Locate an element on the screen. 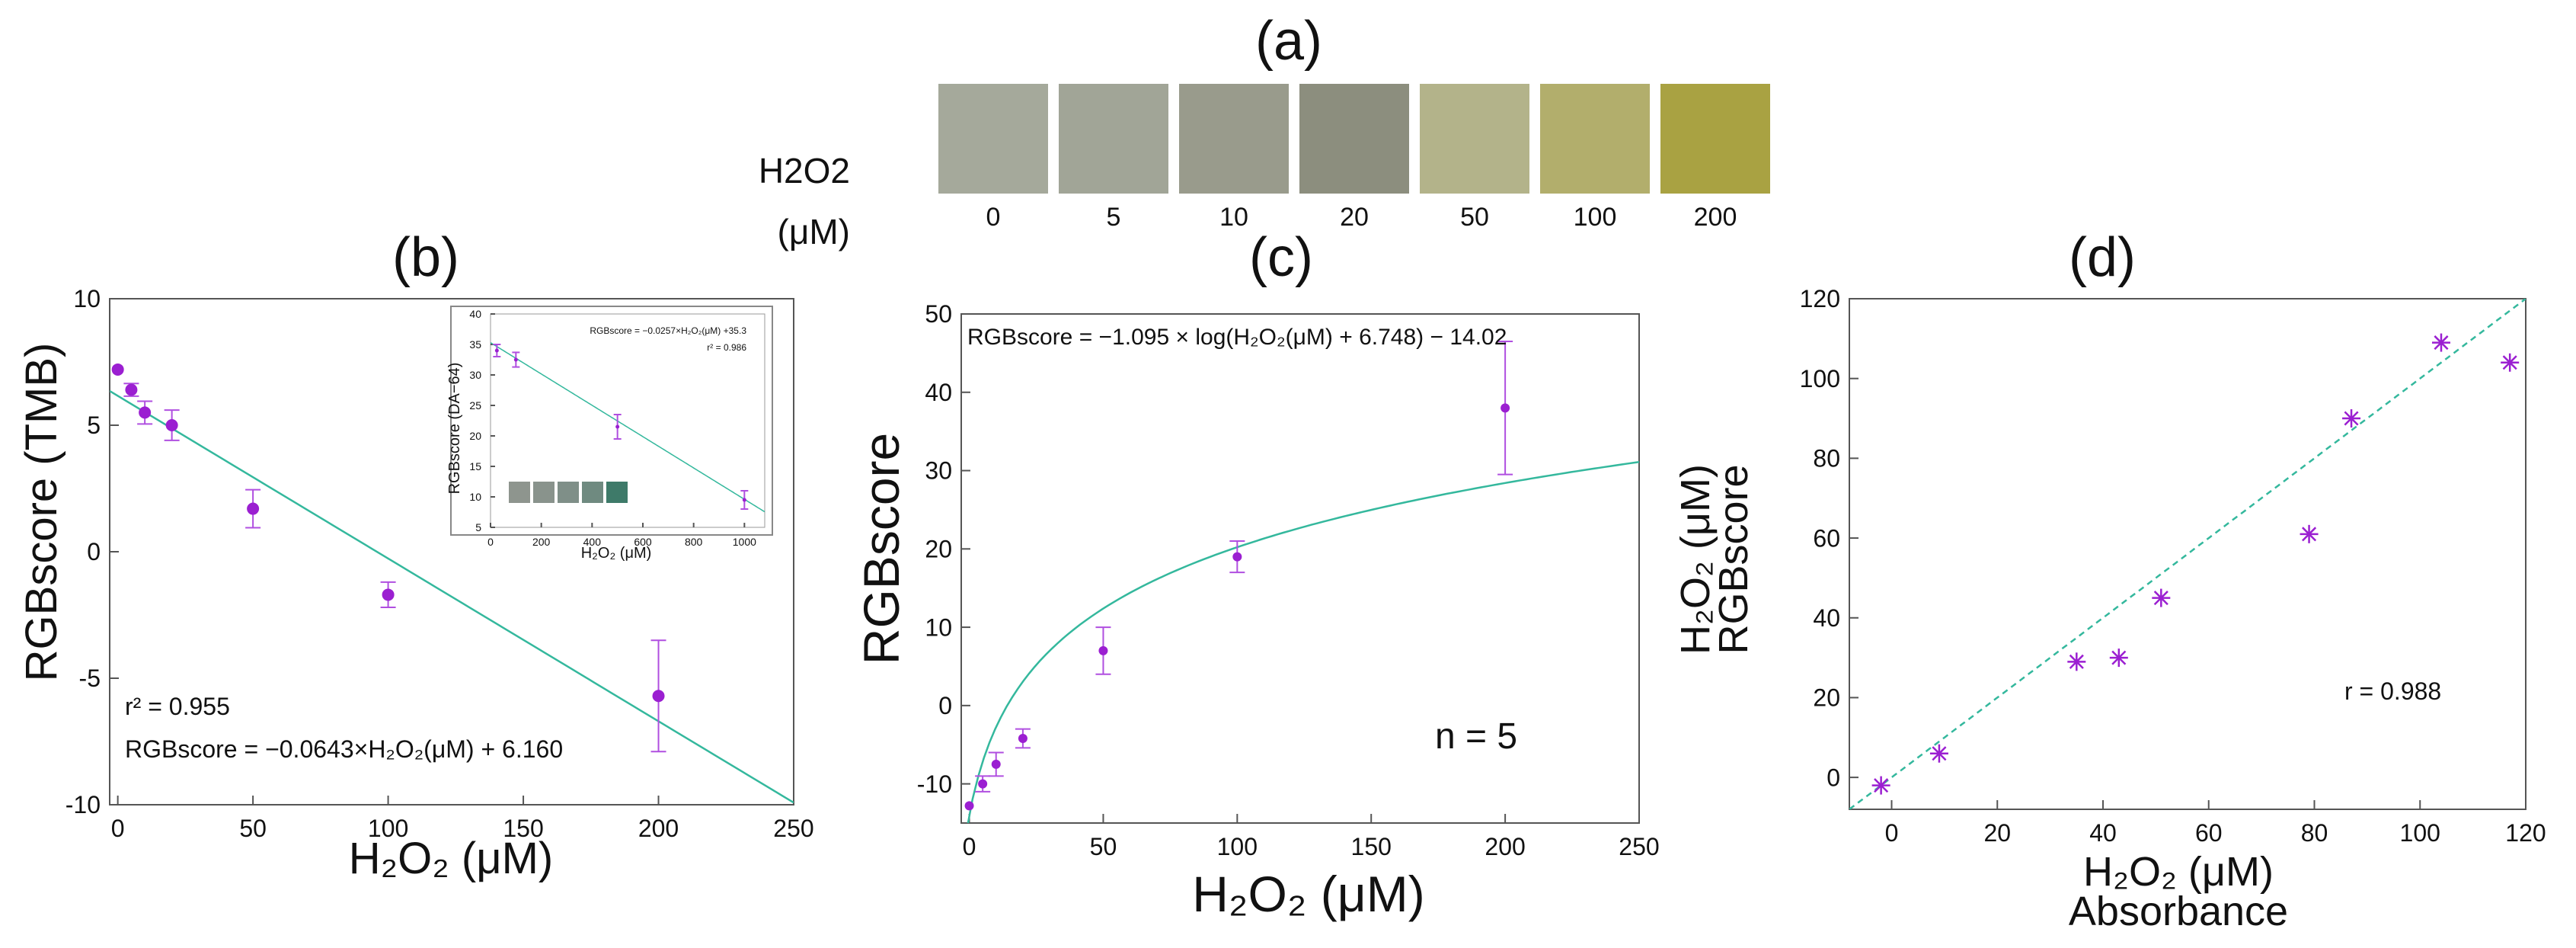 This screenshot has width=2576, height=948. panel-b-xlabel: H₂O₂ (μM) is located at coordinates (452, 858).